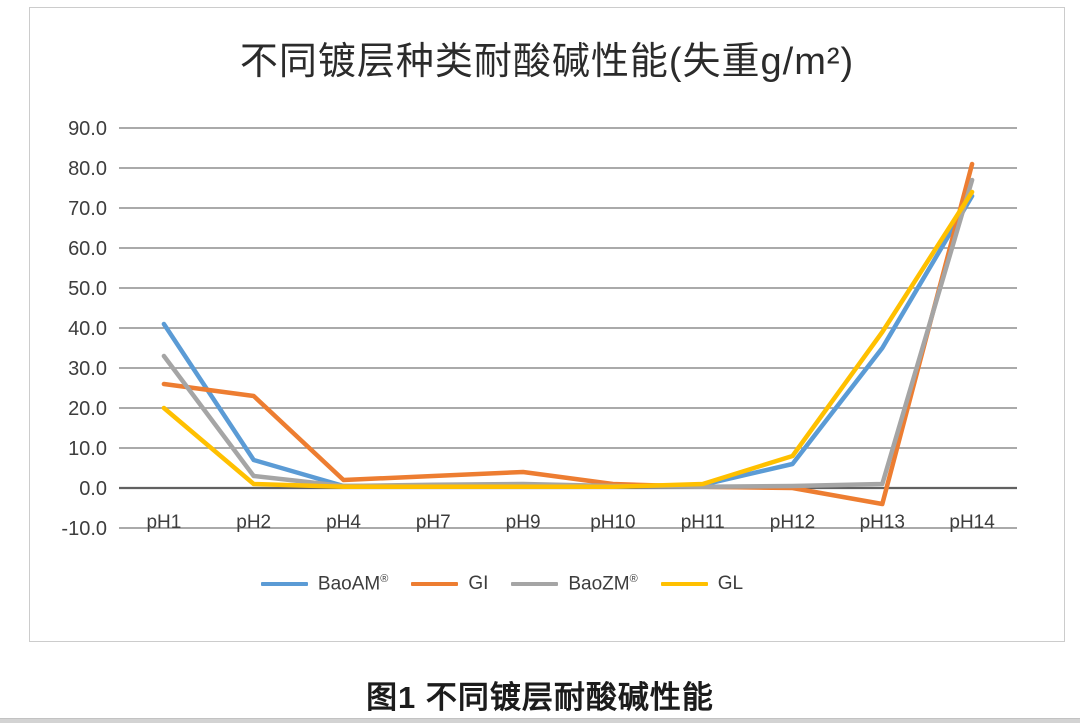 The height and width of the screenshot is (723, 1080). I want to click on x-axis-category-label: pH10, so click(612, 522).